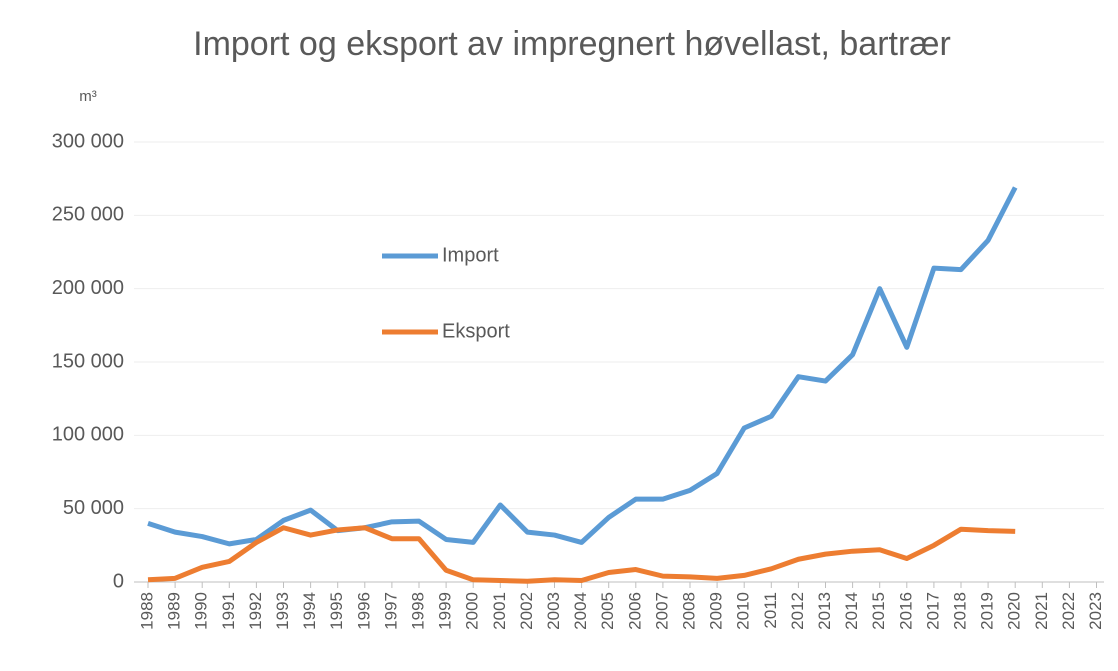  Describe the element at coordinates (553, 611) in the screenshot. I see `x-tick-label: 2003` at that location.